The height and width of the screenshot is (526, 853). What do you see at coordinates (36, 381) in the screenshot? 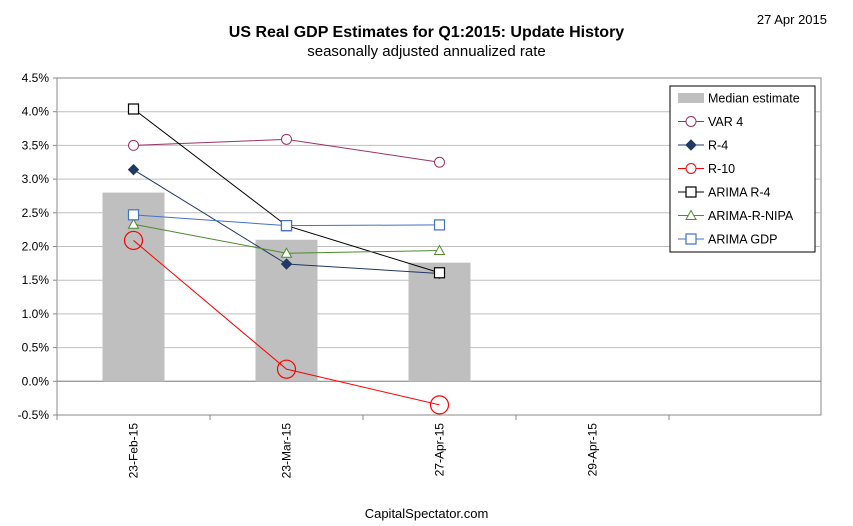
I see `y-tick-label: 0.0%` at bounding box center [36, 381].